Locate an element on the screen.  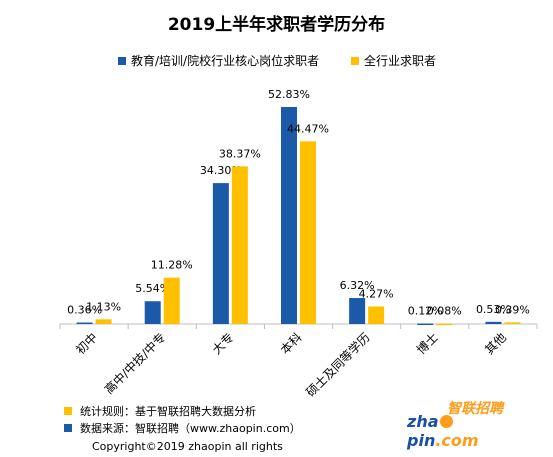
stat-rule-swatch is located at coordinates (68, 411).